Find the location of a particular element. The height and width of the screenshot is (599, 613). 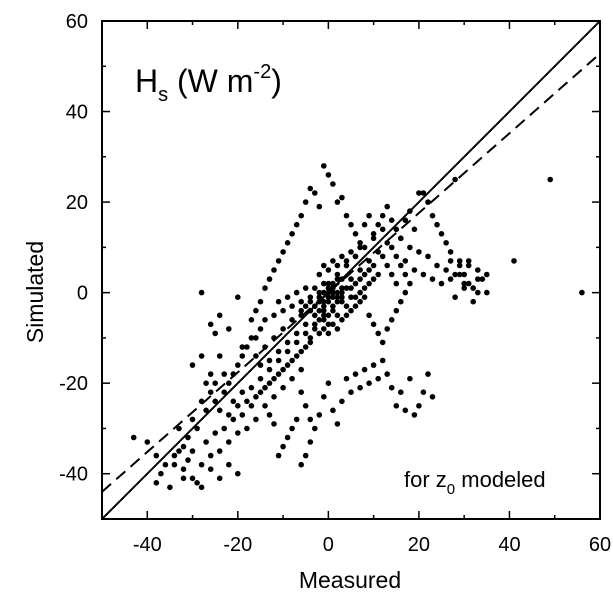

x-tick-label: -40 is located at coordinates (147, 545).